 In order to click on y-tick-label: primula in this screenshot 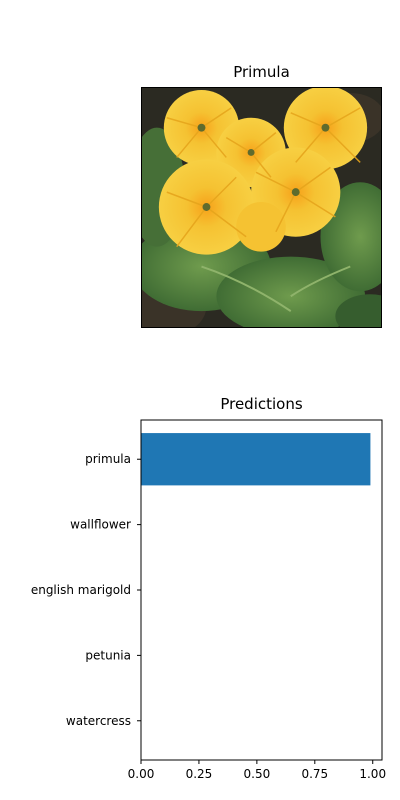, I will do `click(108, 459)`.